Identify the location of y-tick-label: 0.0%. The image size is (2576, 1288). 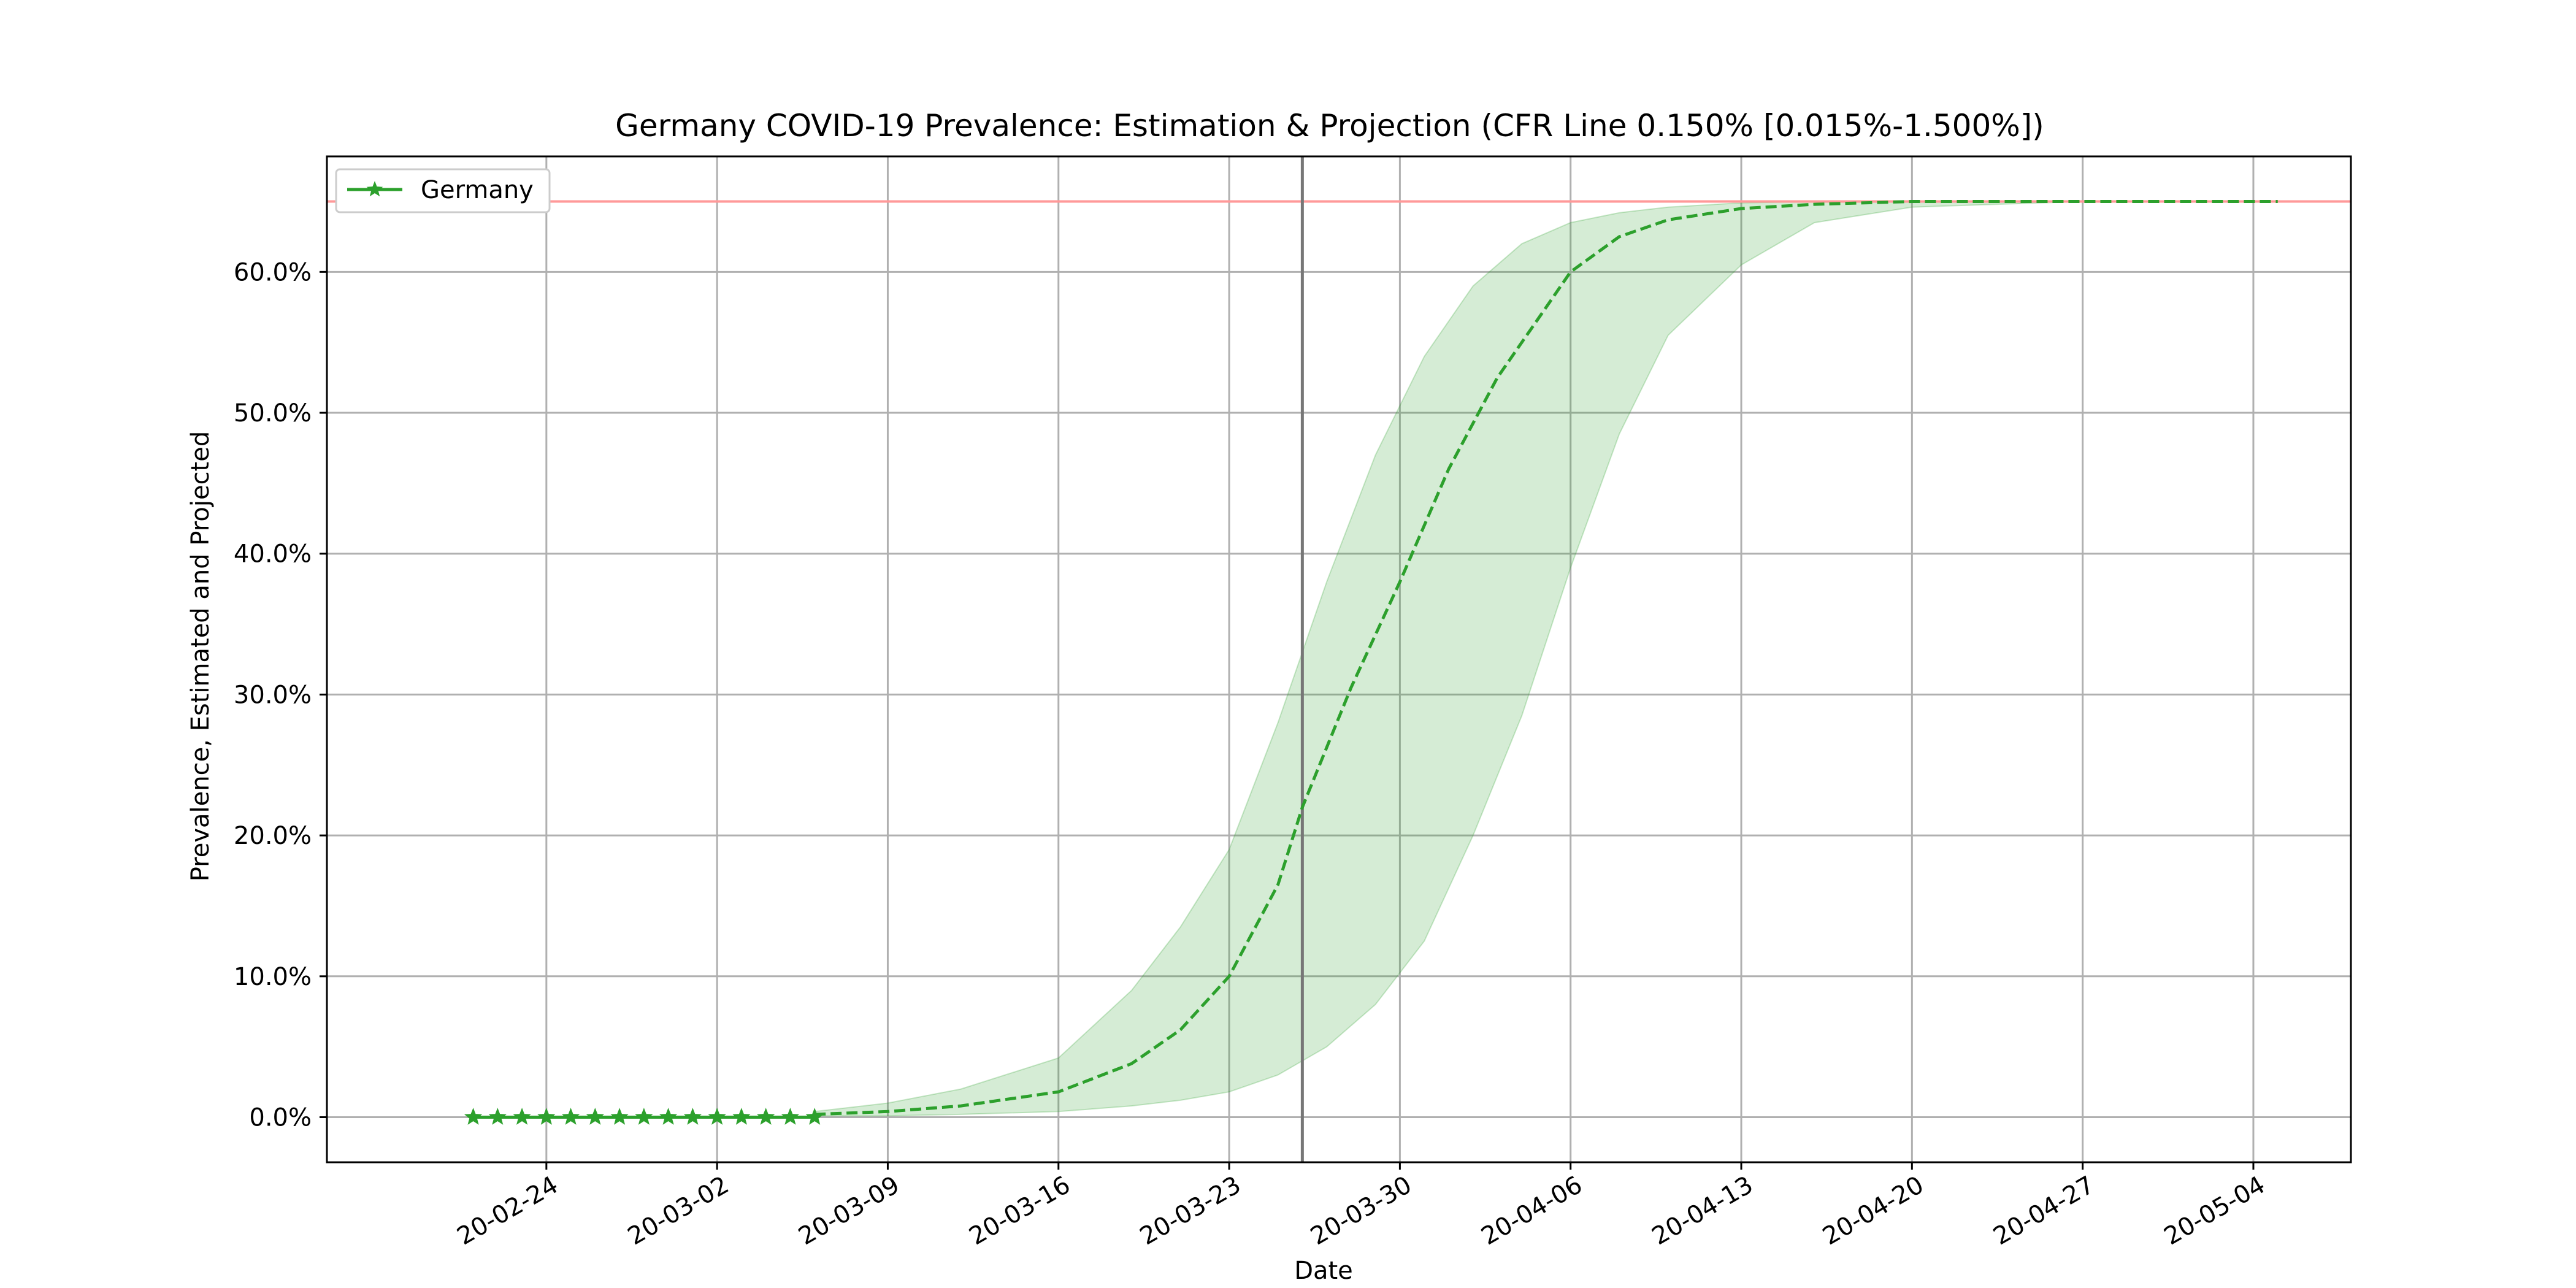
(280, 1117).